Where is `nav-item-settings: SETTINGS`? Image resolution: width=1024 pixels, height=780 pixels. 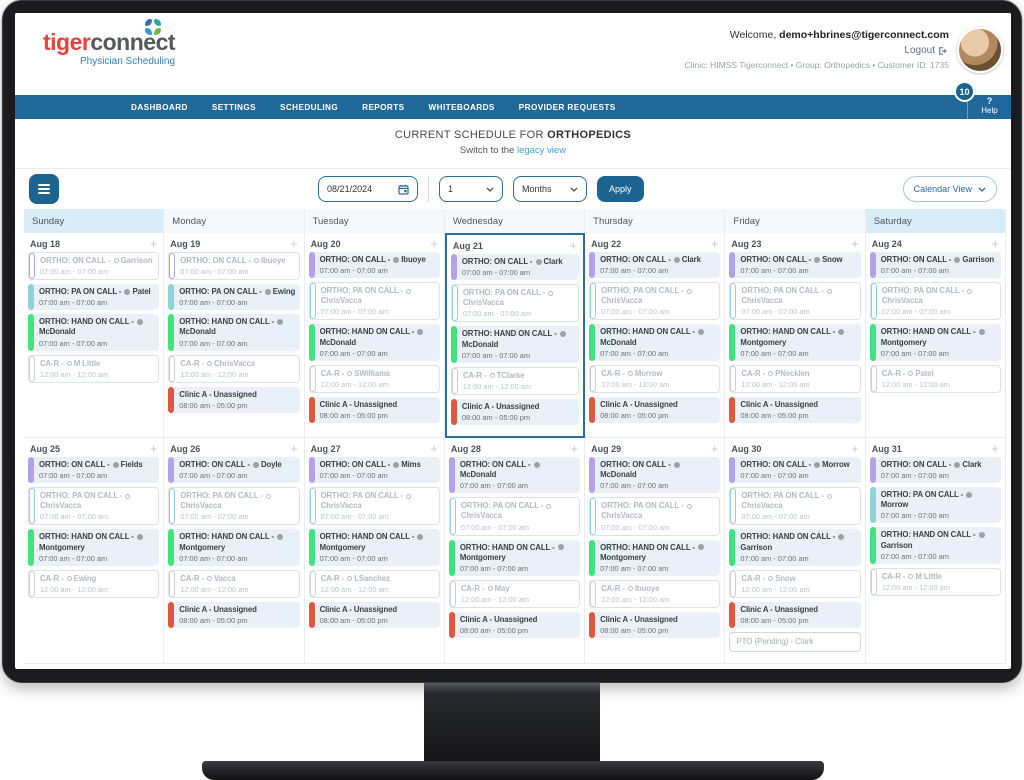 nav-item-settings: SETTINGS is located at coordinates (233, 107).